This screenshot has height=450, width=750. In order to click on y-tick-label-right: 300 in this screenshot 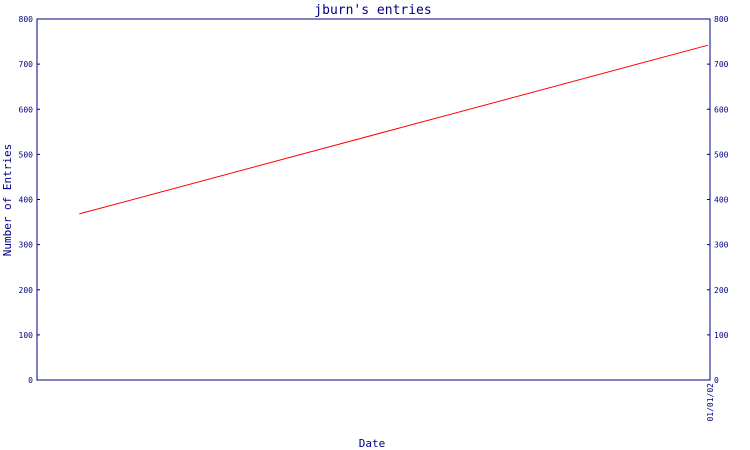, I will do `click(721, 245)`.